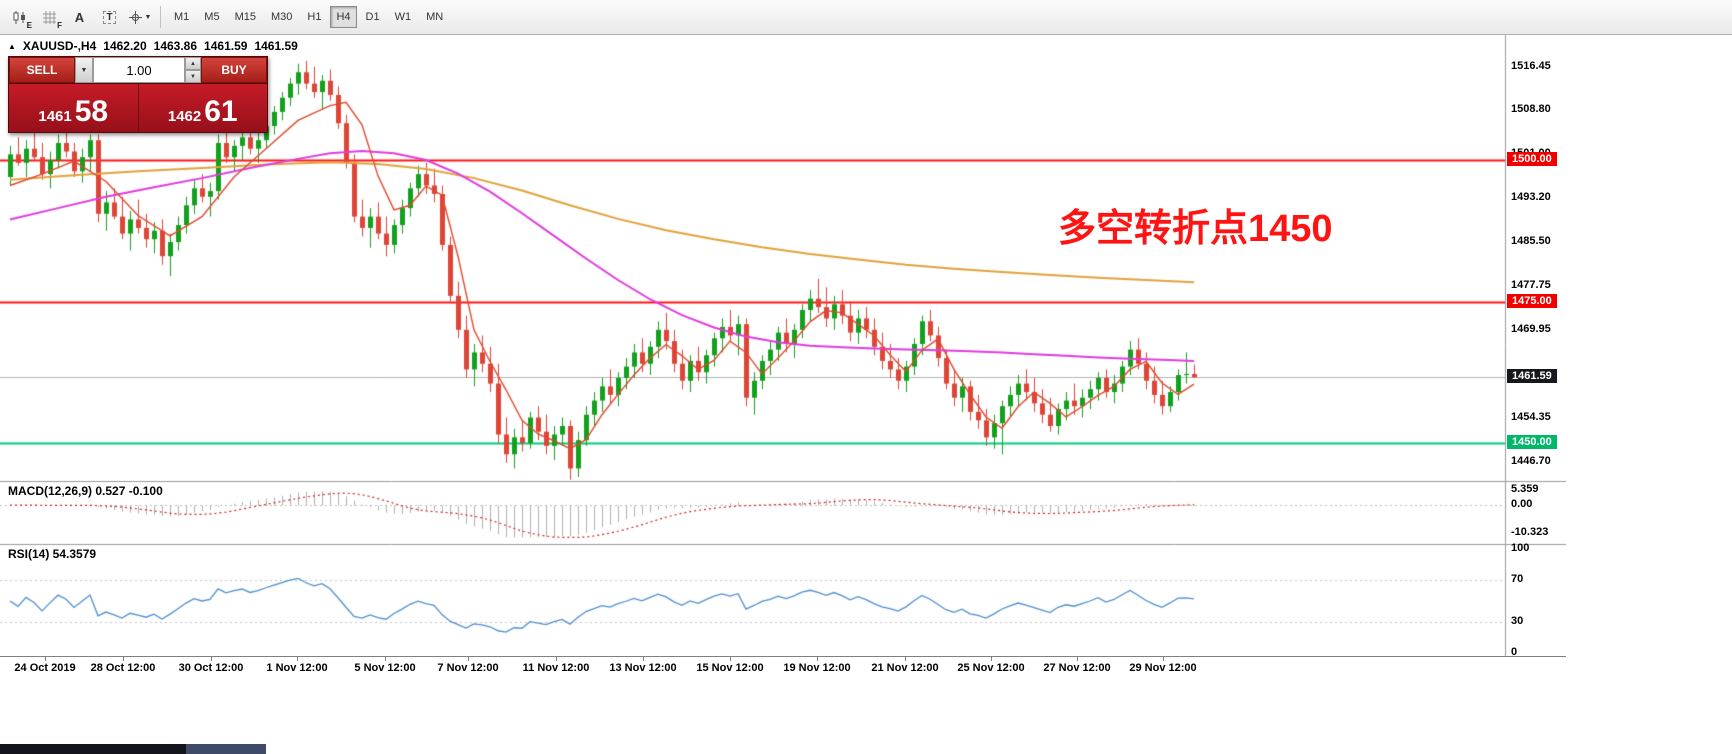 Image resolution: width=1732 pixels, height=754 pixels. Describe the element at coordinates (42, 70) in the screenshot. I see `sell-button: SELL` at that location.